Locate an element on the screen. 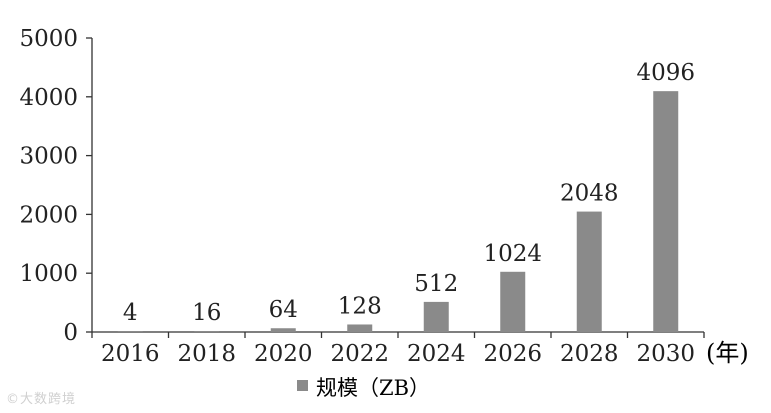 This screenshot has height=413, width=771. data-label: 1024 is located at coordinates (512, 254).